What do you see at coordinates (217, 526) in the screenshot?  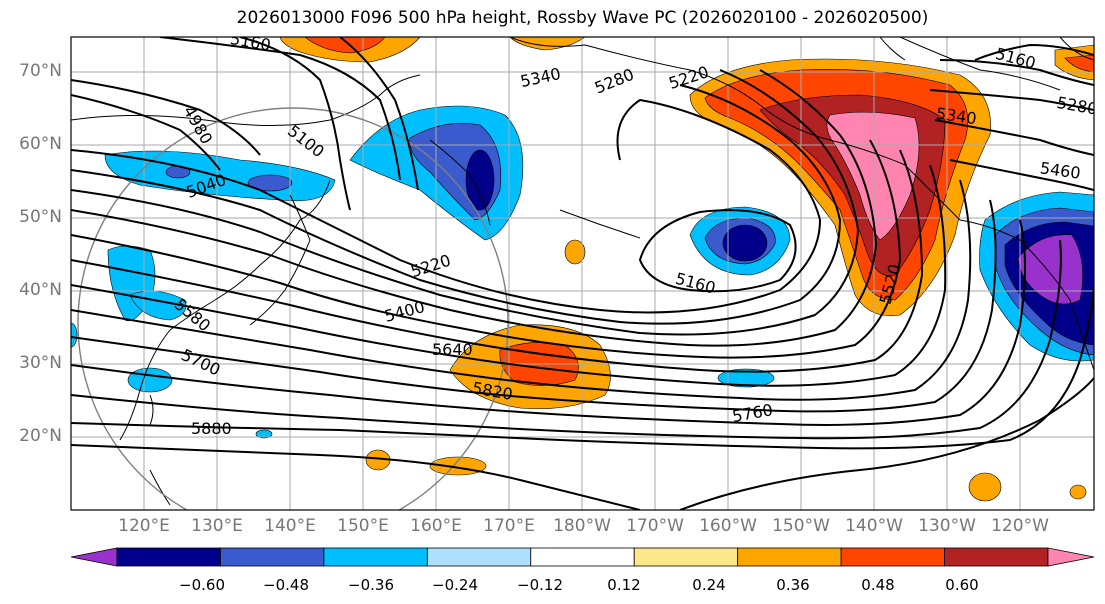 I see `lon-label: 130°E` at bounding box center [217, 526].